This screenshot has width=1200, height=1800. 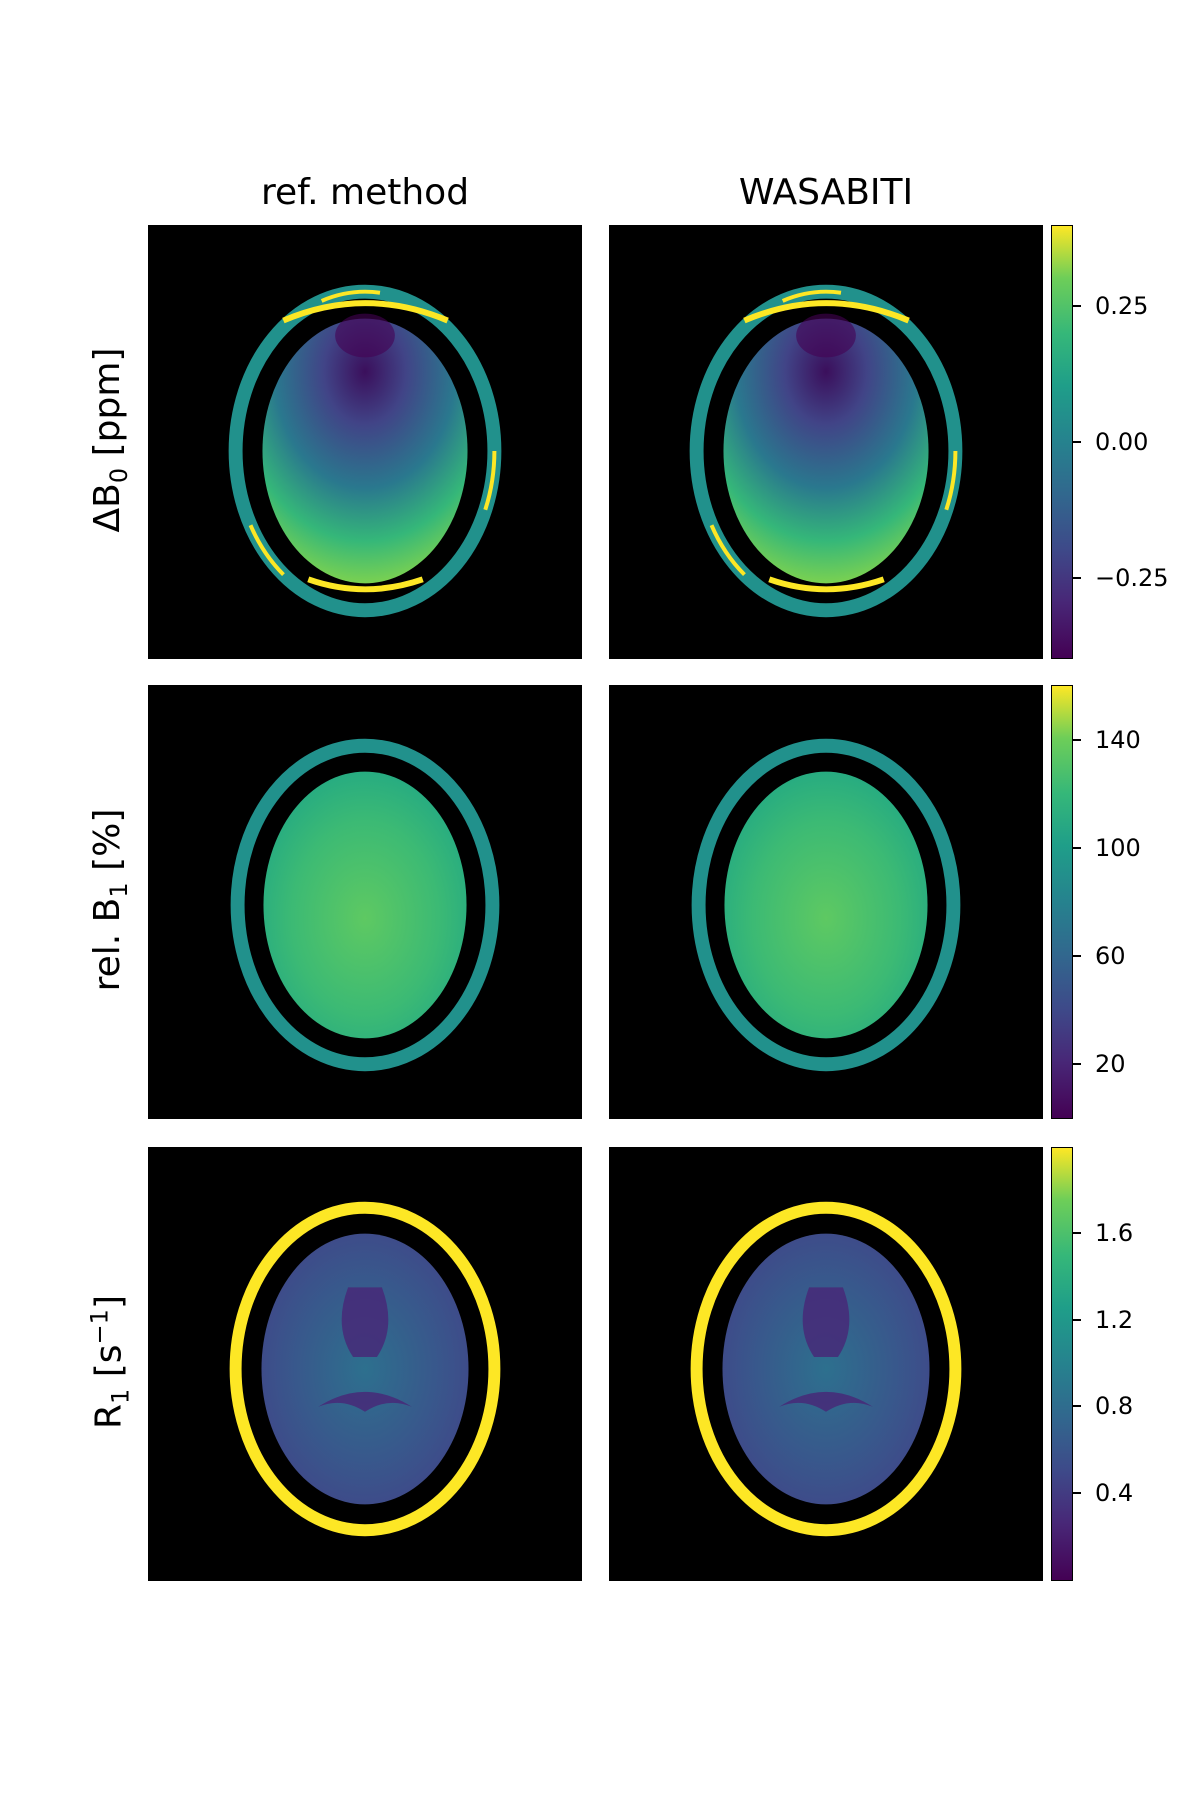 I want to click on map-rel-b1-ref, so click(x=365, y=902).